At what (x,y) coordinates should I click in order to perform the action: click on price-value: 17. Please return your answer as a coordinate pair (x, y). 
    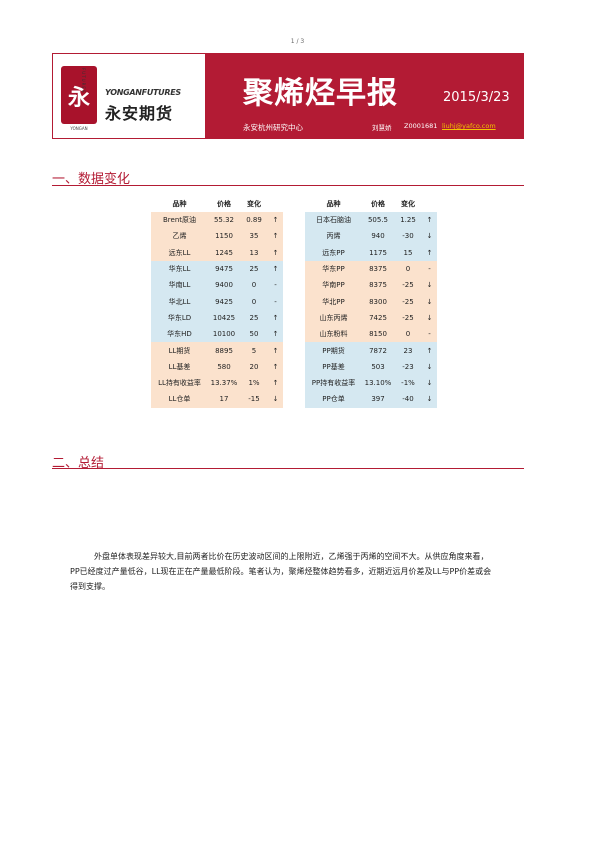
    Looking at the image, I should click on (224, 399).